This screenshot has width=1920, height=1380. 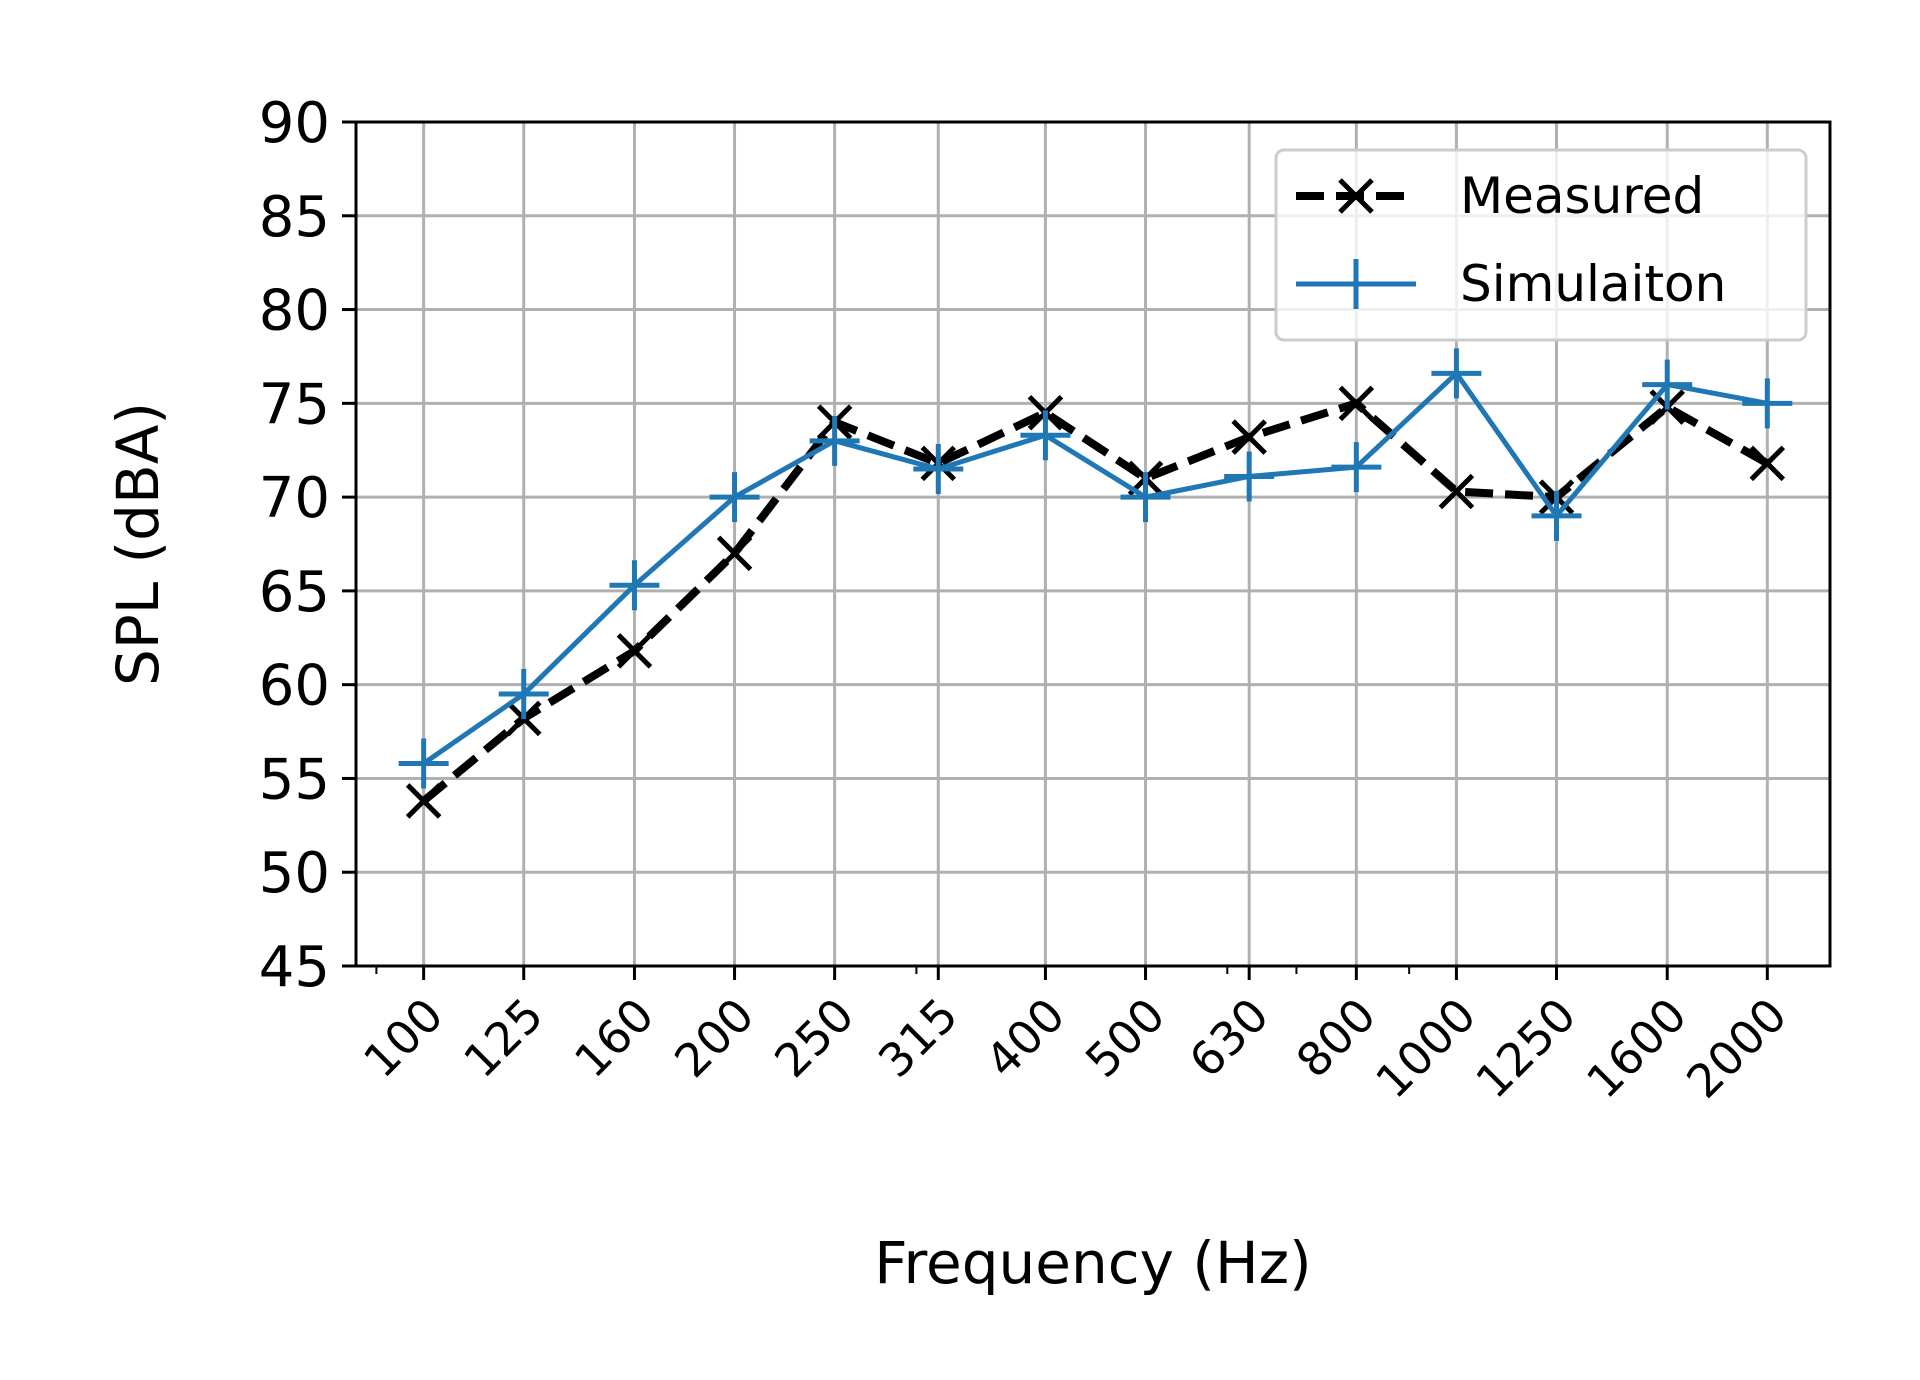 I want to click on legend-label-measured: Measured, so click(x=1582, y=196).